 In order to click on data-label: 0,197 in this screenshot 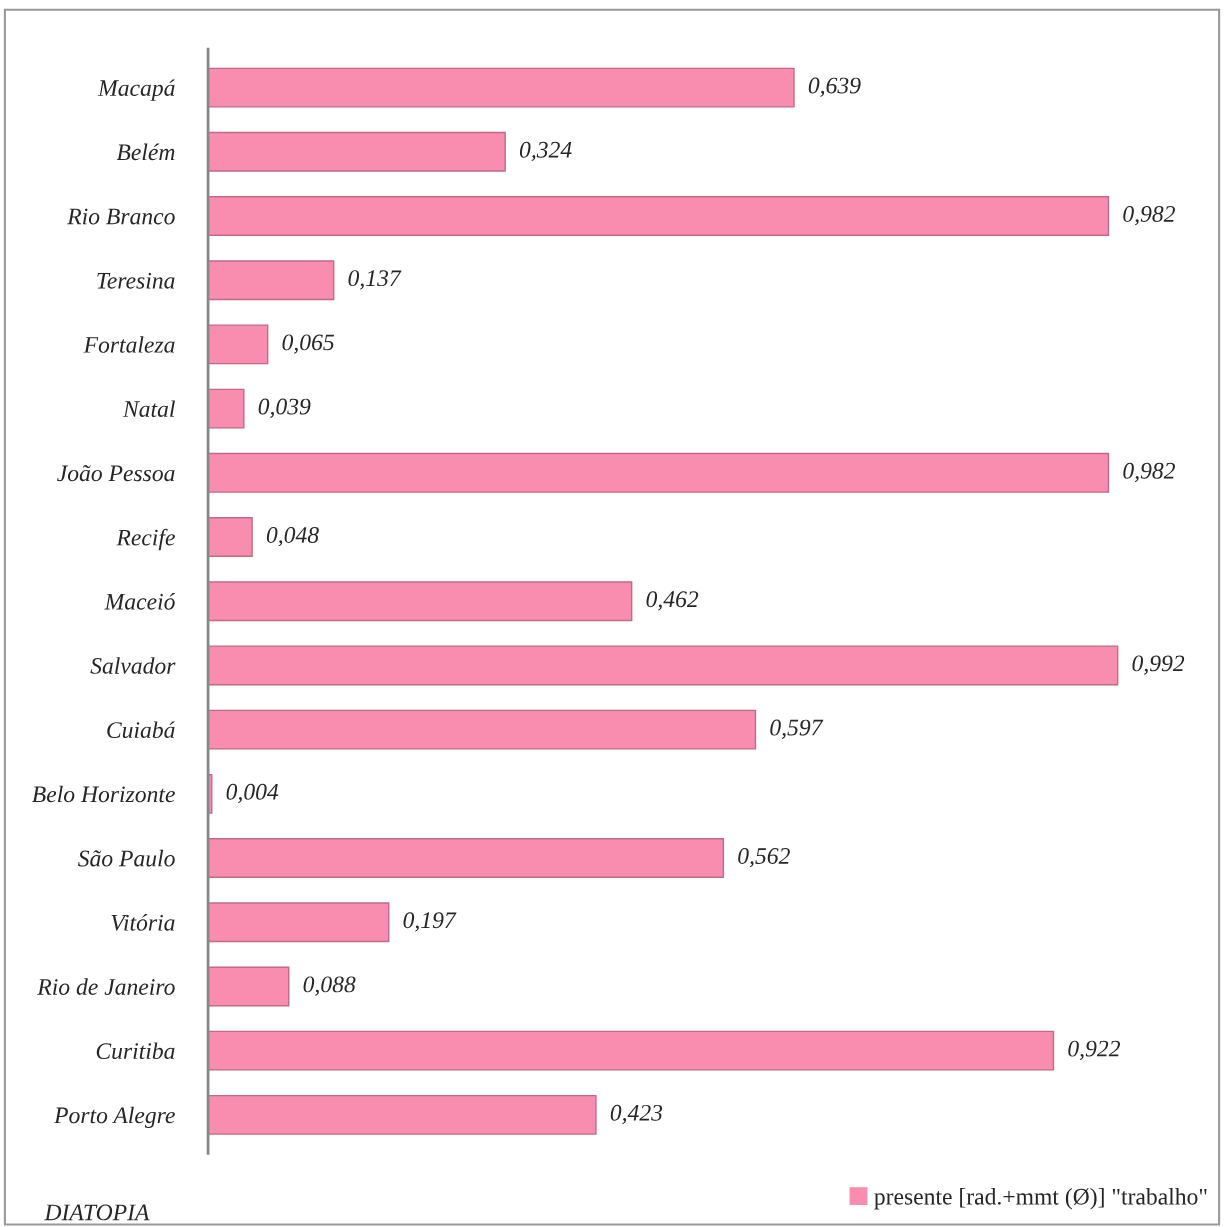, I will do `click(430, 922)`.